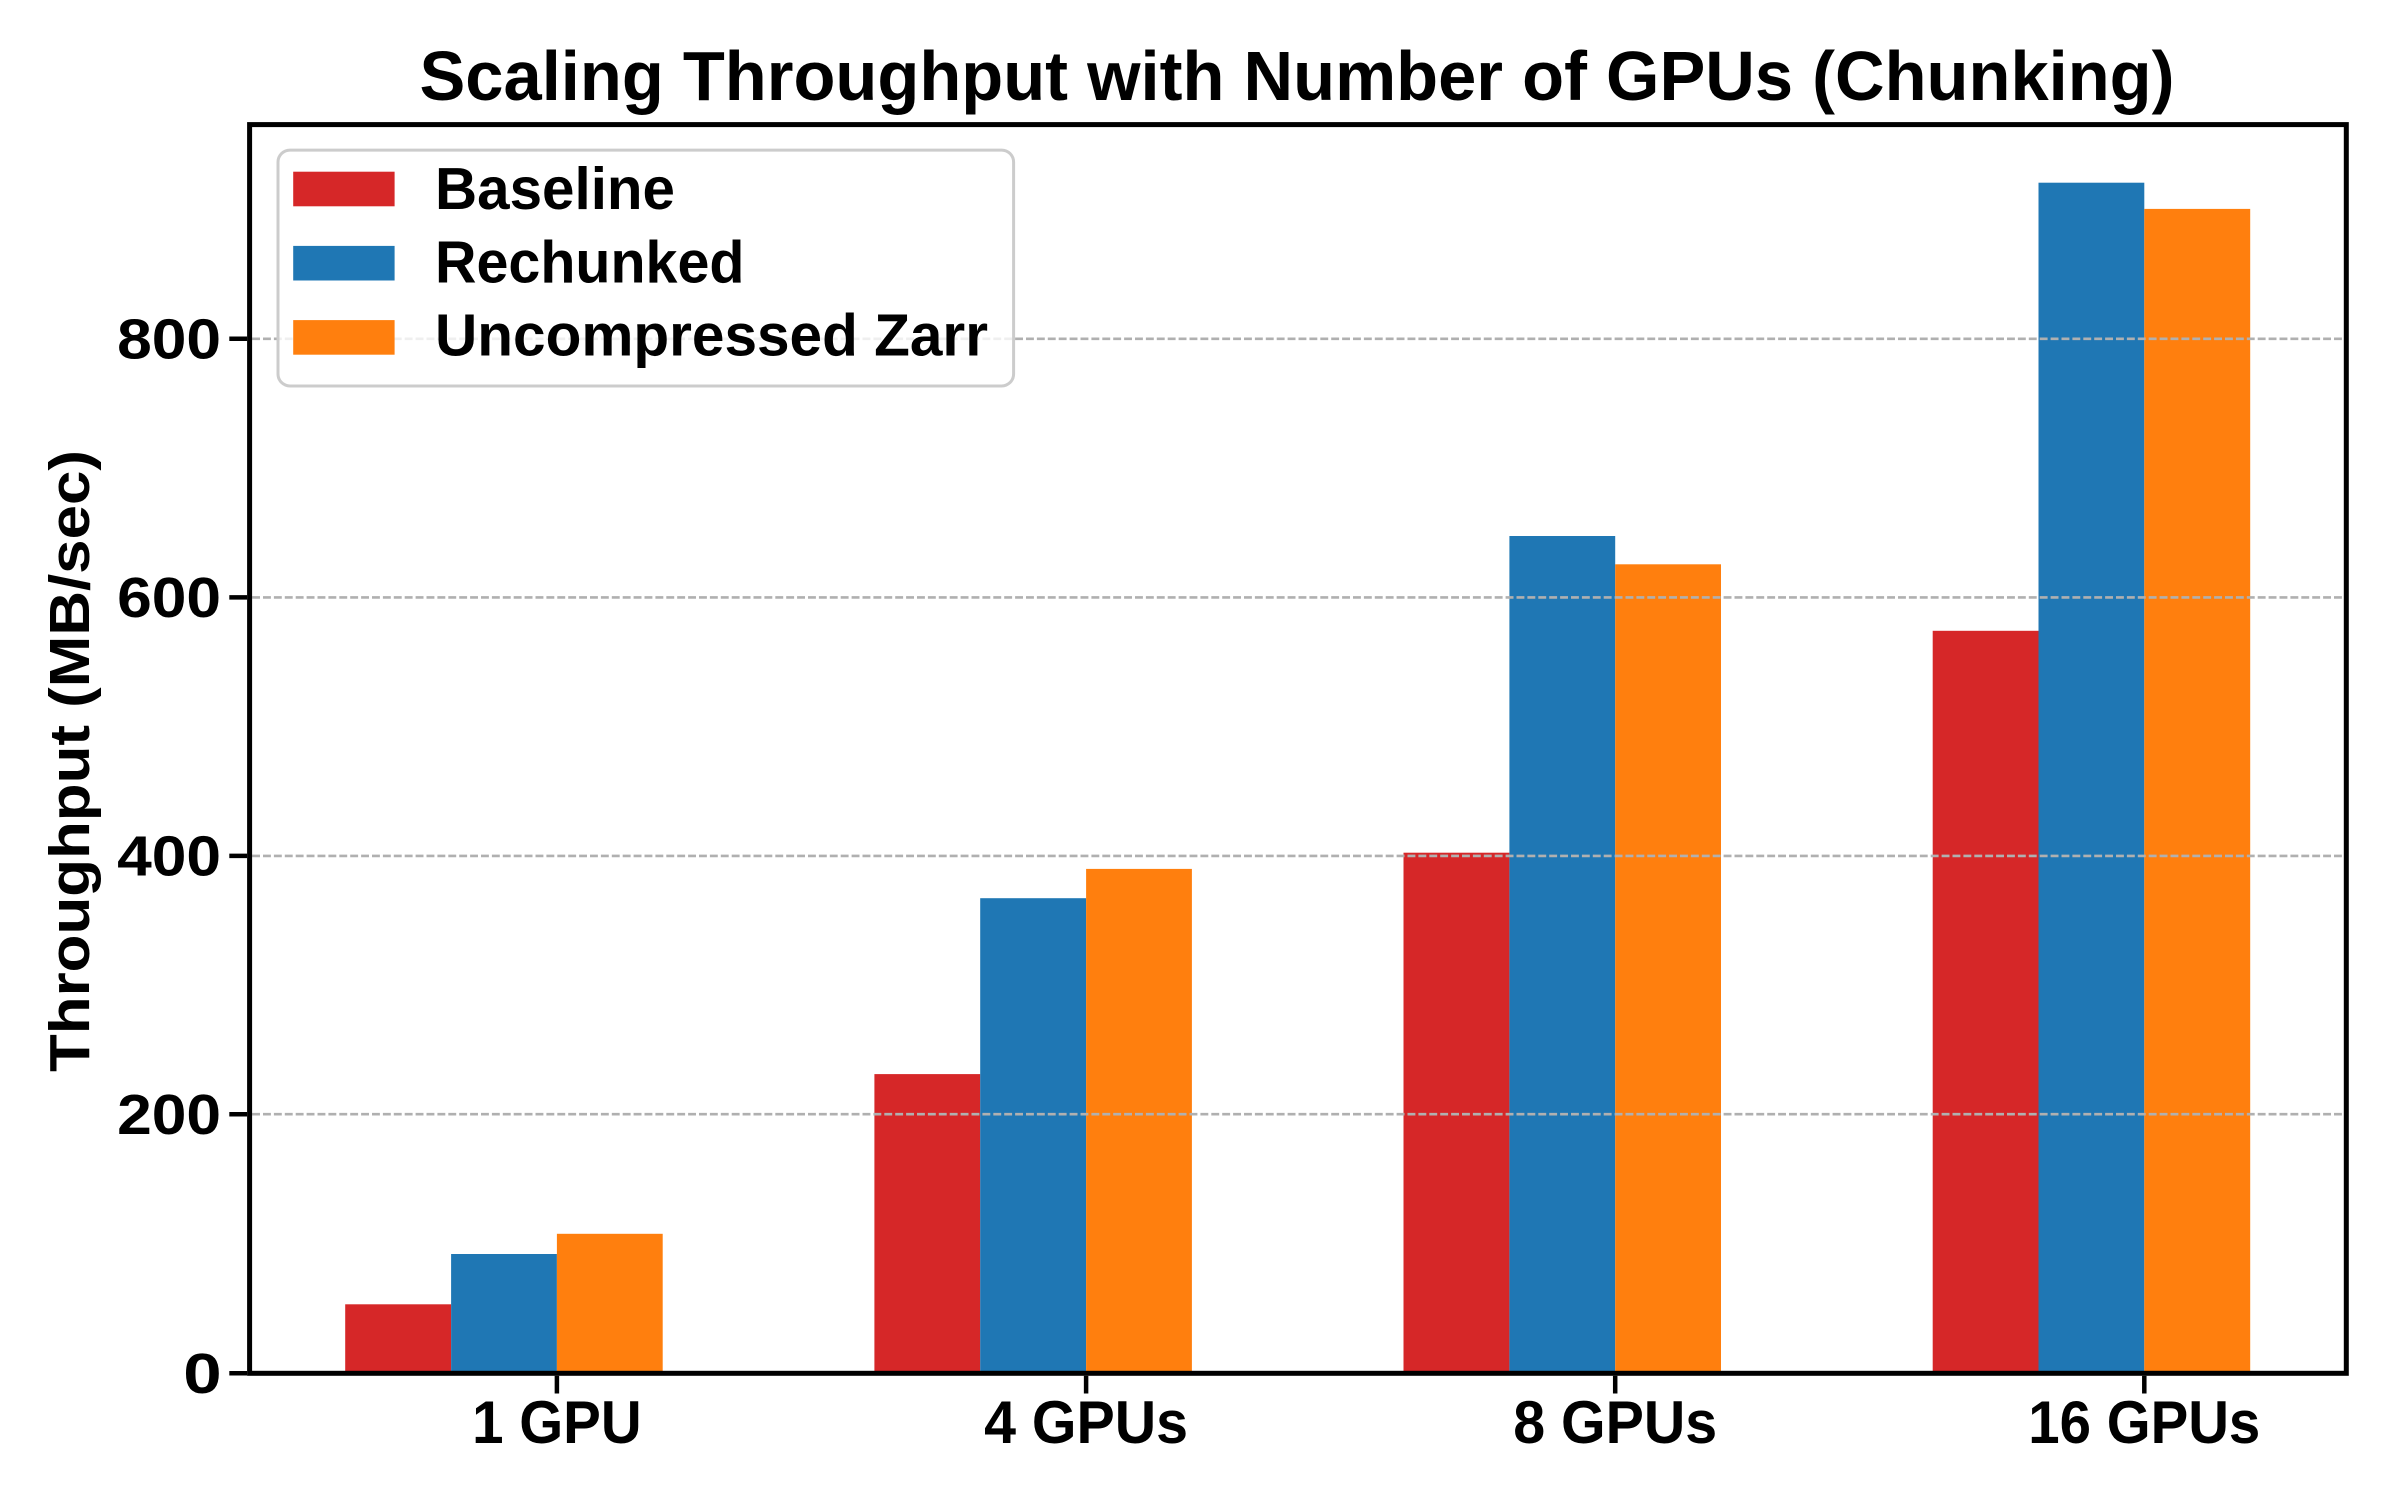  What do you see at coordinates (1615, 1422) in the screenshot?
I see `svg-text: 8 GPUs` at bounding box center [1615, 1422].